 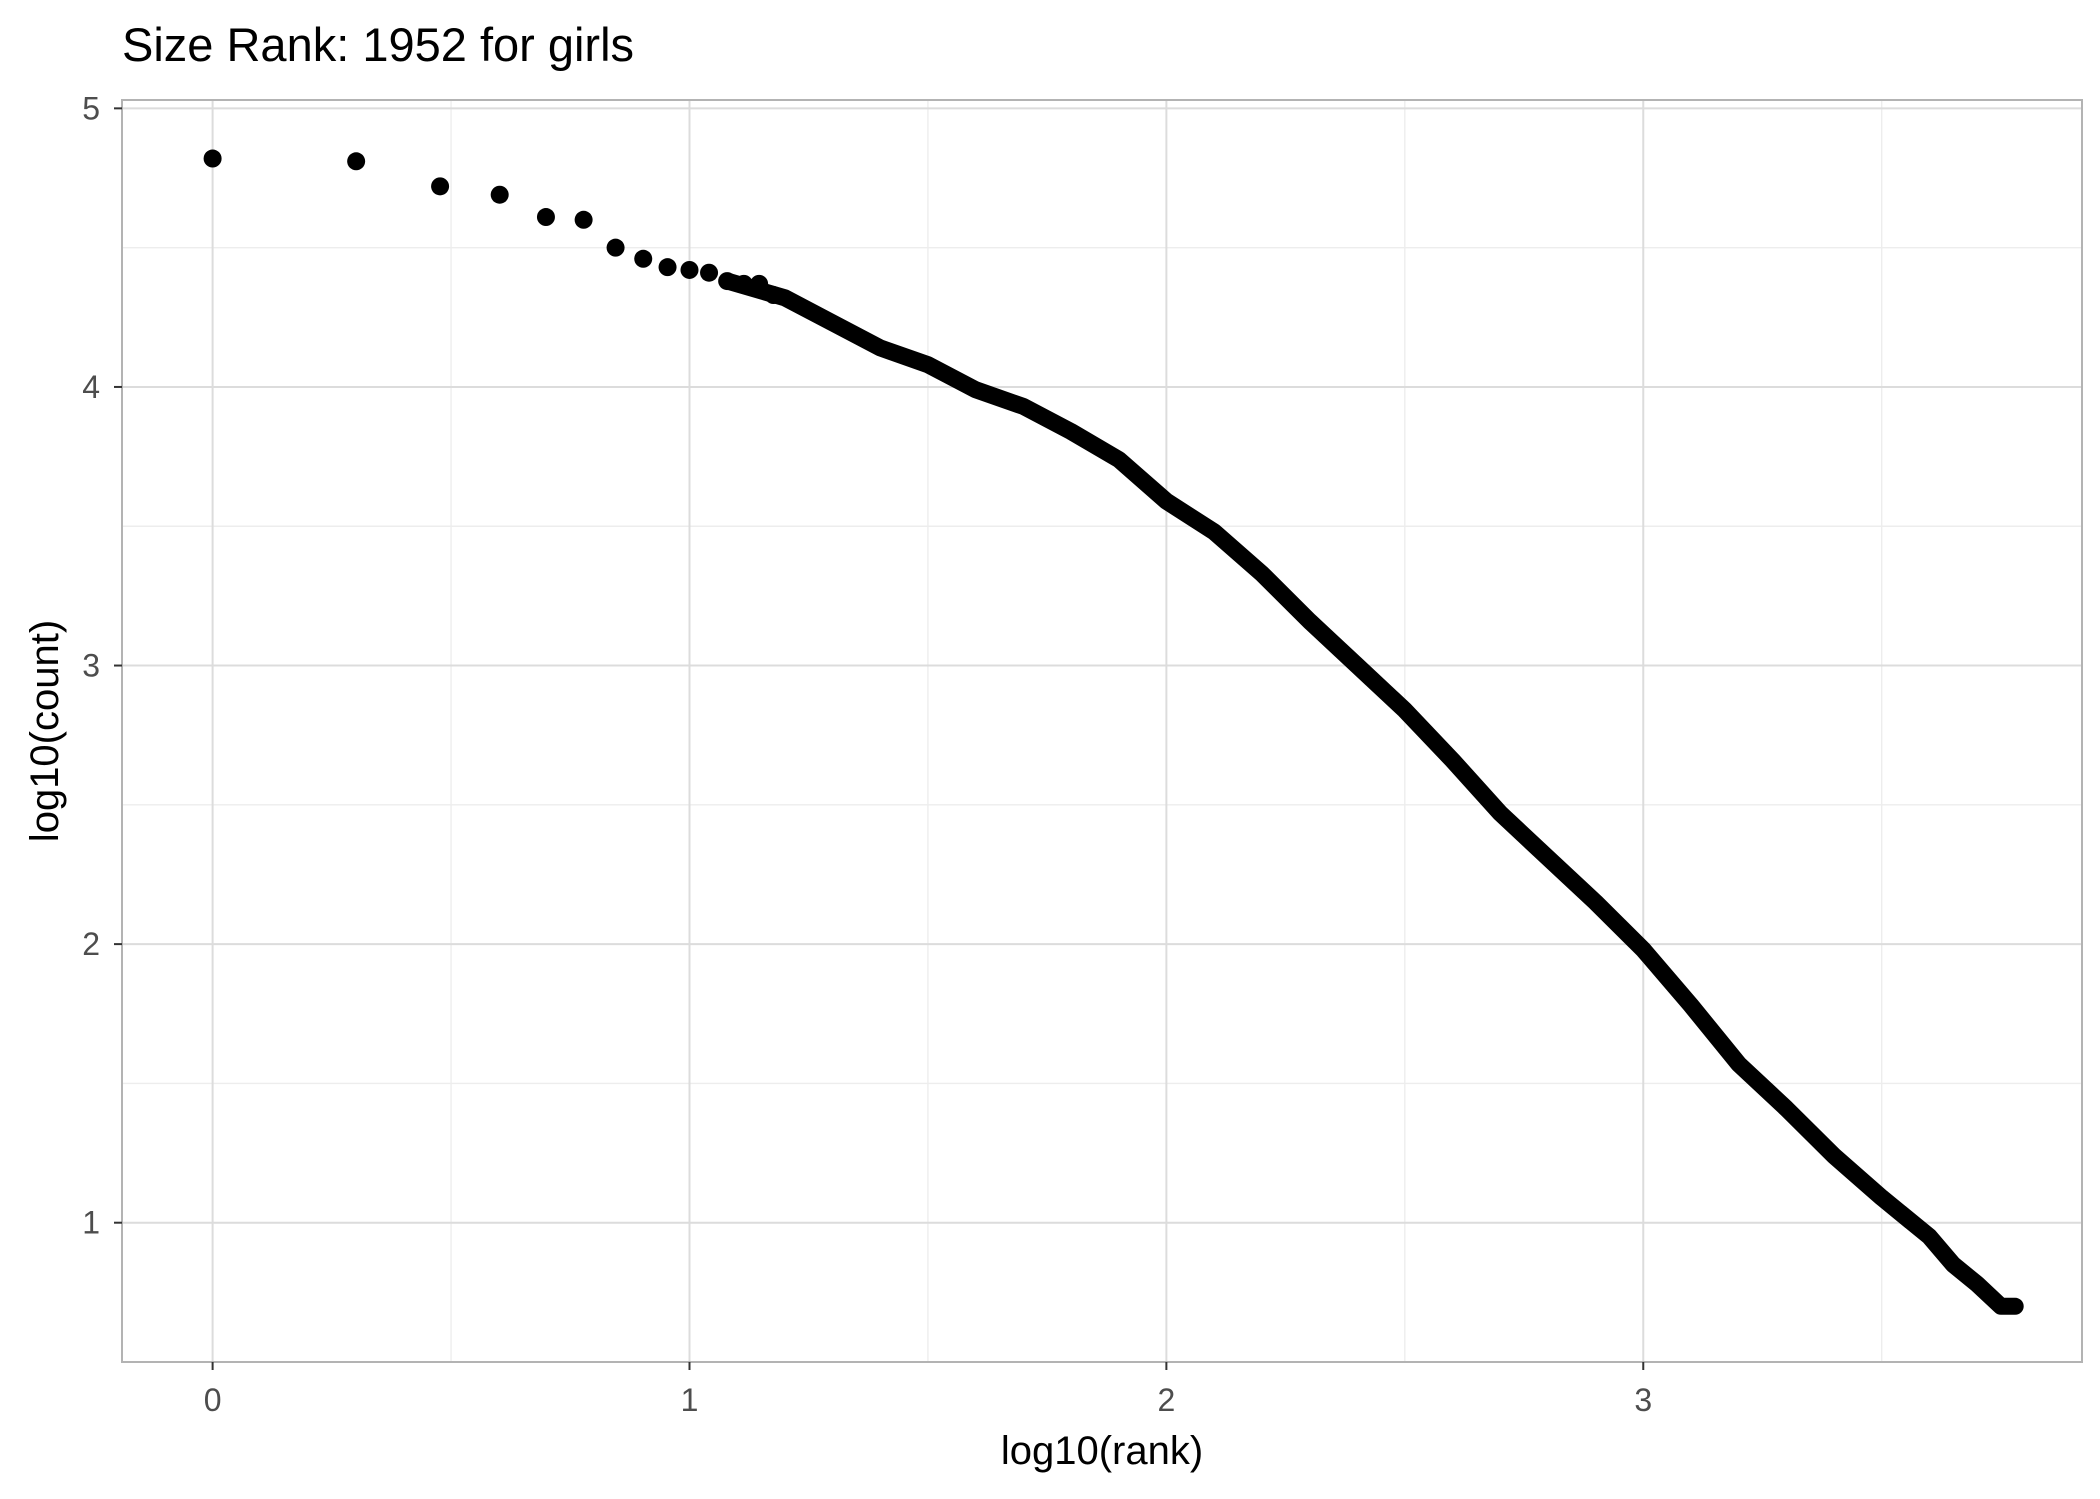 I want to click on x-tick-label: 2, so click(x=1166, y=1400).